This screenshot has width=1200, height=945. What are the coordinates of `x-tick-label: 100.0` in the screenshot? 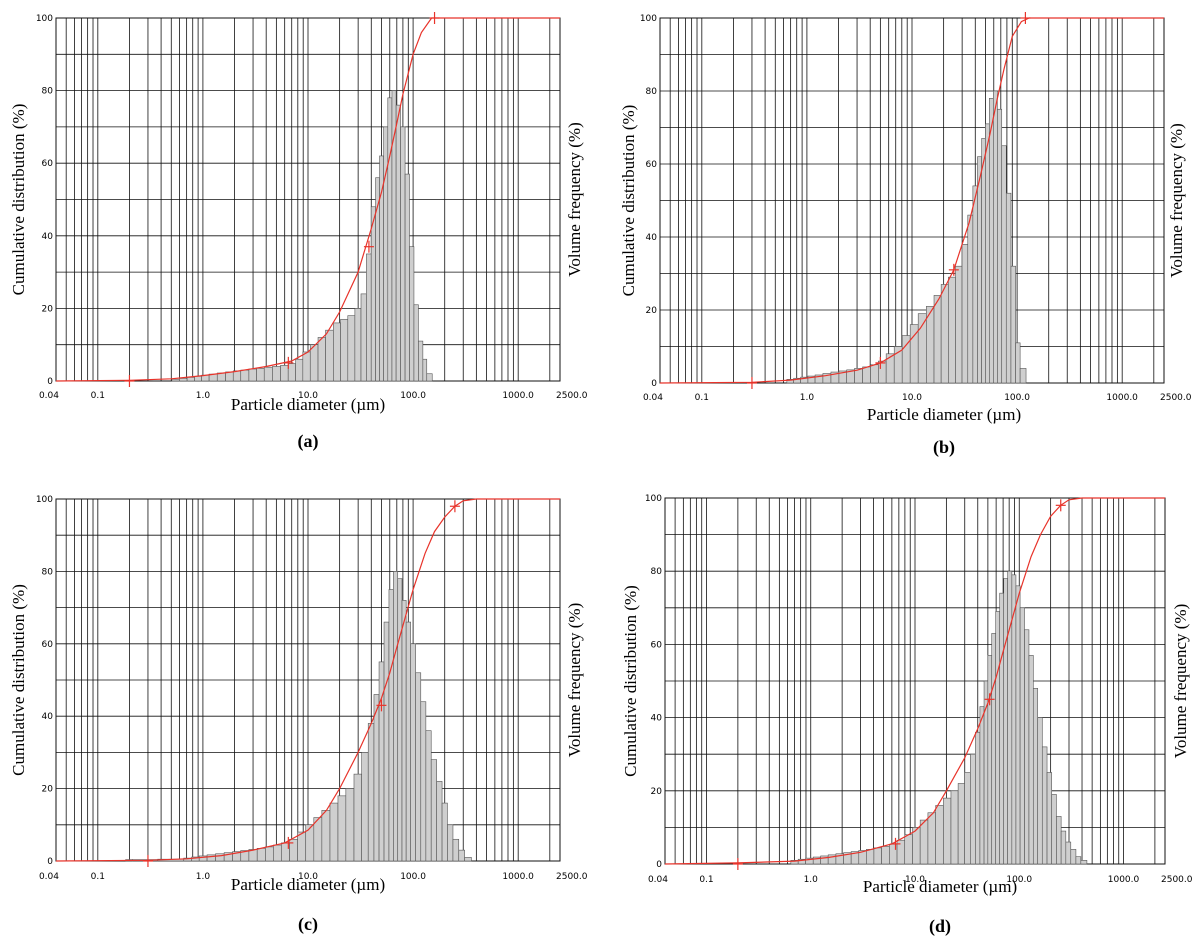 It's located at (1017, 398).